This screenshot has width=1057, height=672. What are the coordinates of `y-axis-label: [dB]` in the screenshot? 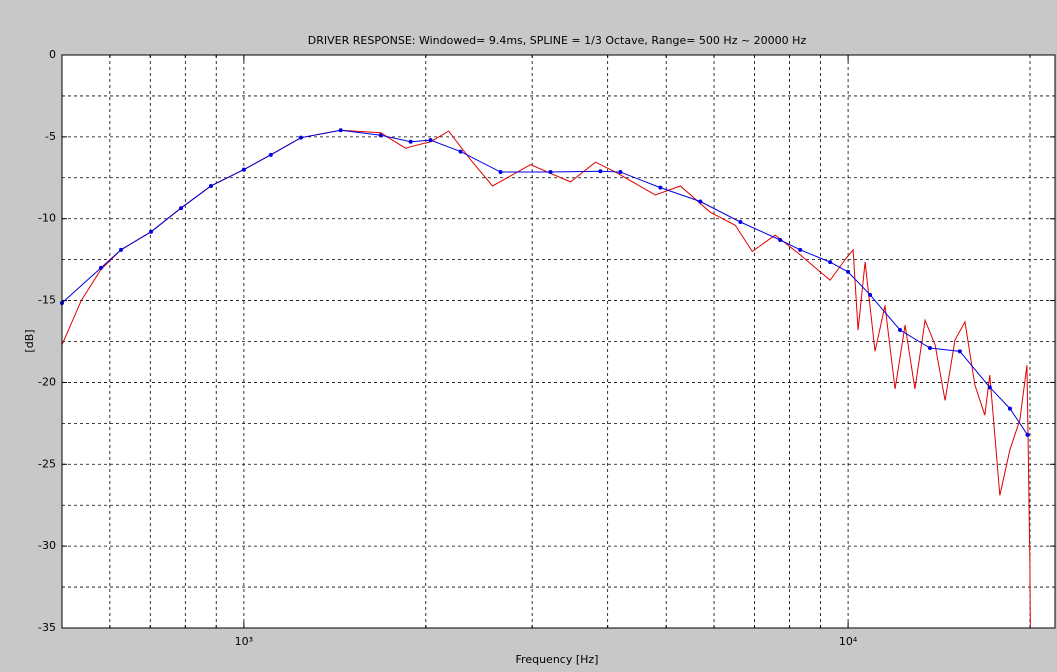 It's located at (29, 340).